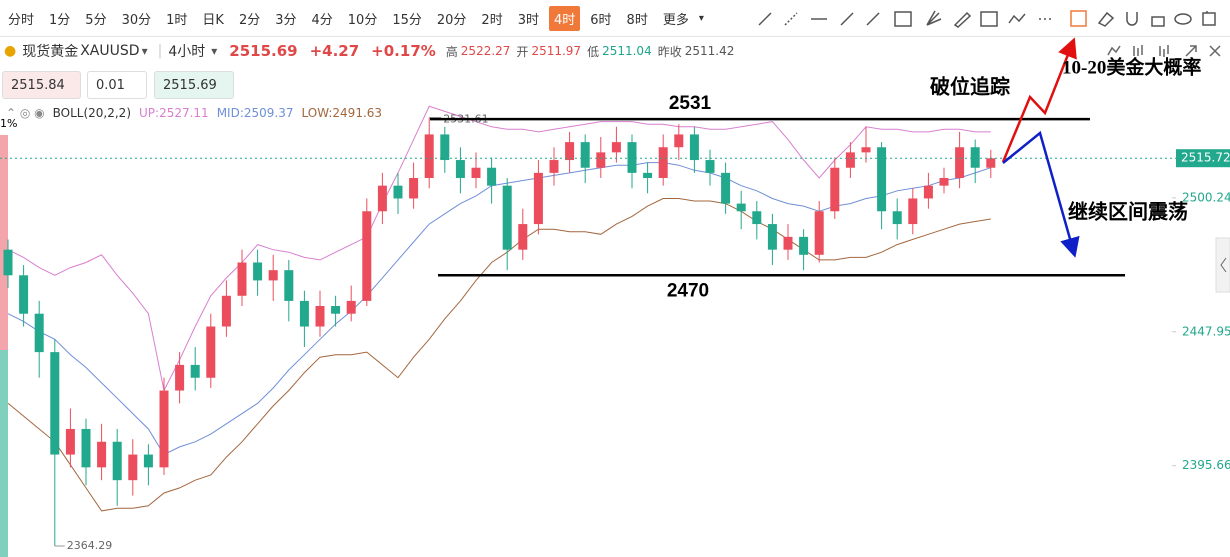  I want to click on tool-magnet, so click(1132, 19).